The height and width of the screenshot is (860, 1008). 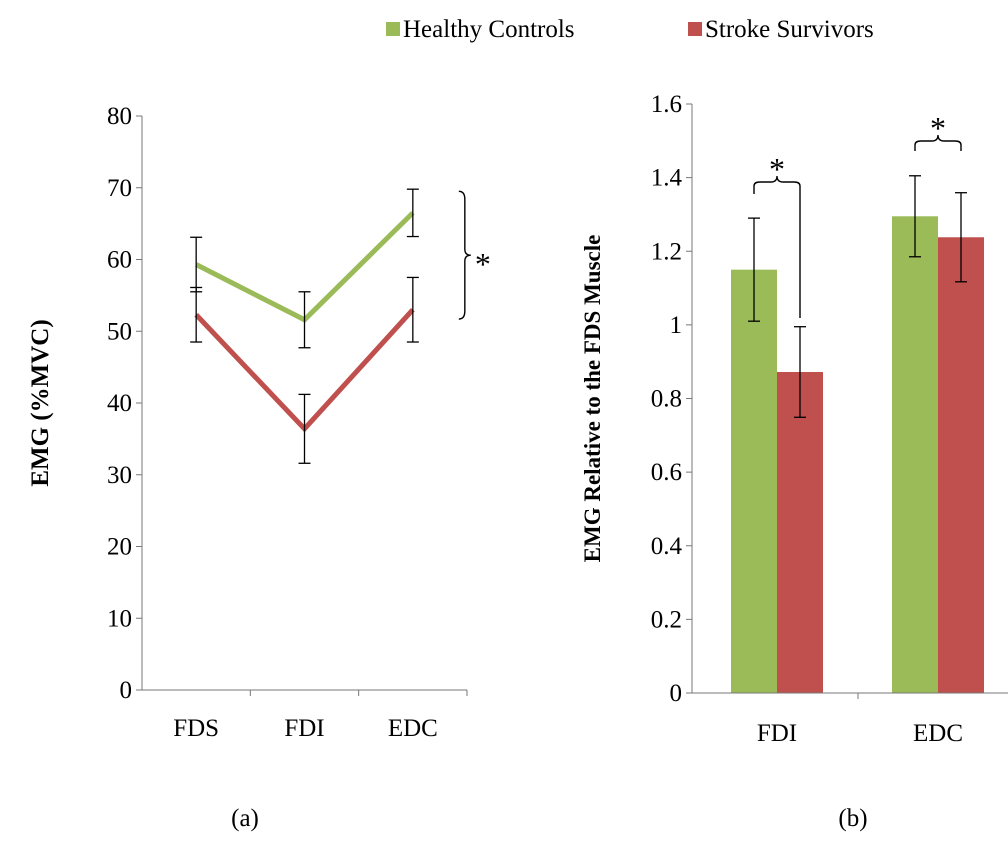 I want to click on x-tick-label: FDS, so click(x=196, y=728).